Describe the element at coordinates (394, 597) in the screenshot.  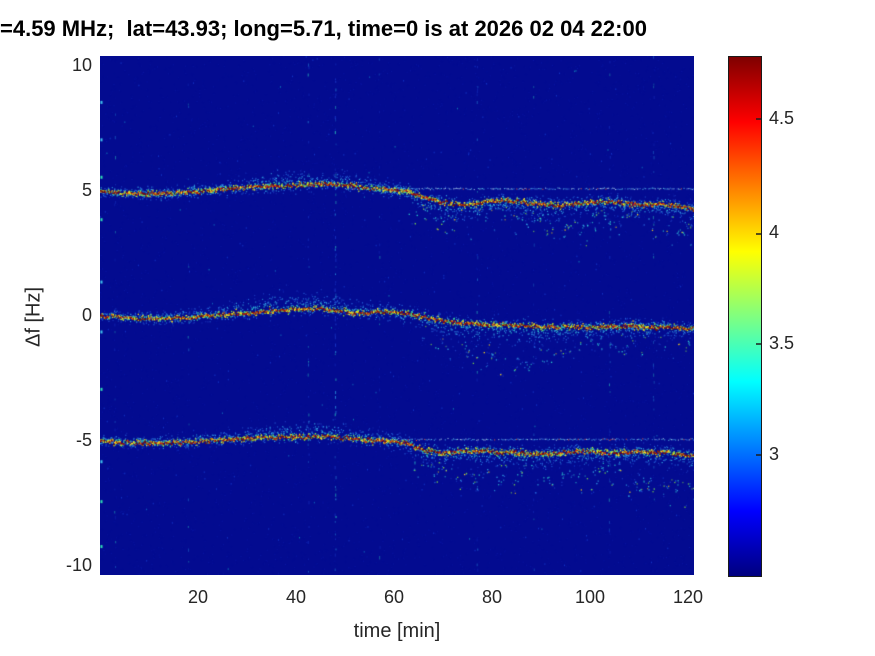
I see `x-tick-60: 60` at that location.